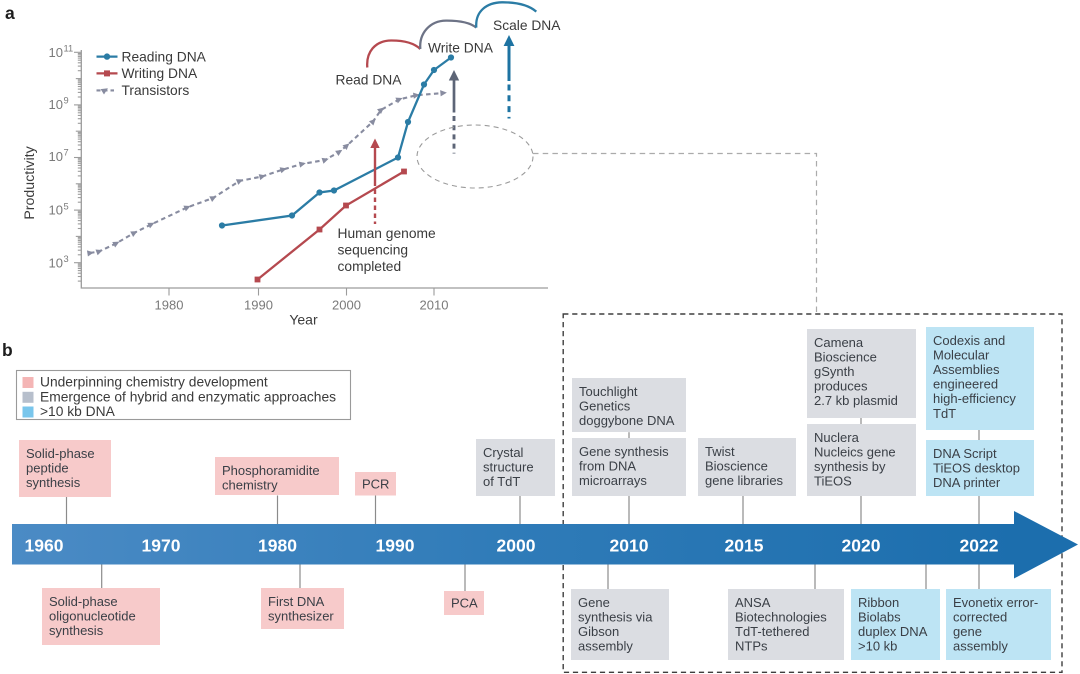  I want to click on svg-text: Write DNA, so click(461, 48).